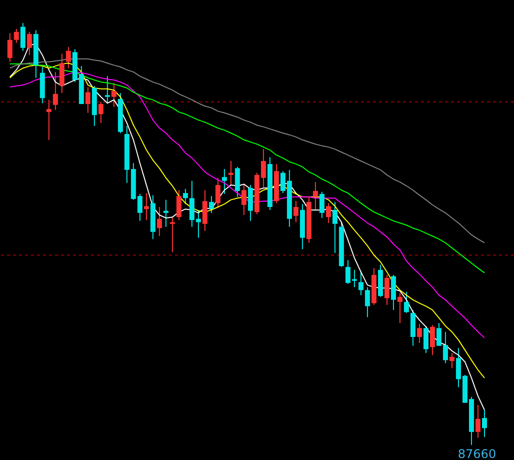 Image resolution: width=514 pixels, height=460 pixels. Describe the element at coordinates (477, 453) in the screenshot. I see `text: 87660` at that location.